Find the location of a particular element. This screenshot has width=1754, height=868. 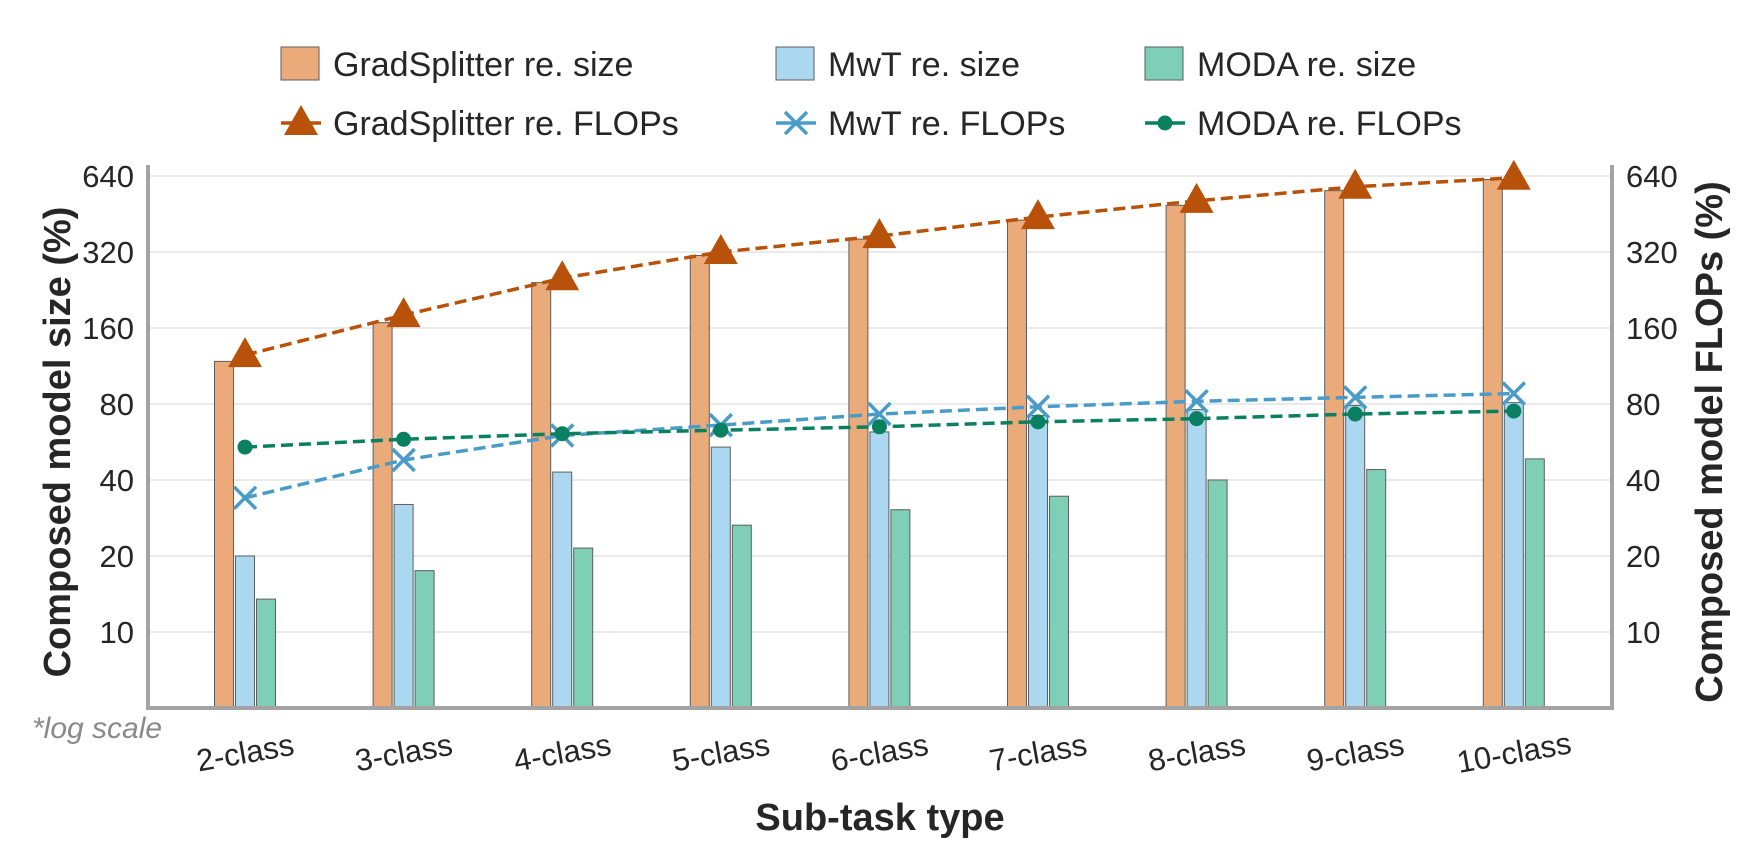

x-tick-label: 5-class is located at coordinates (721, 753).